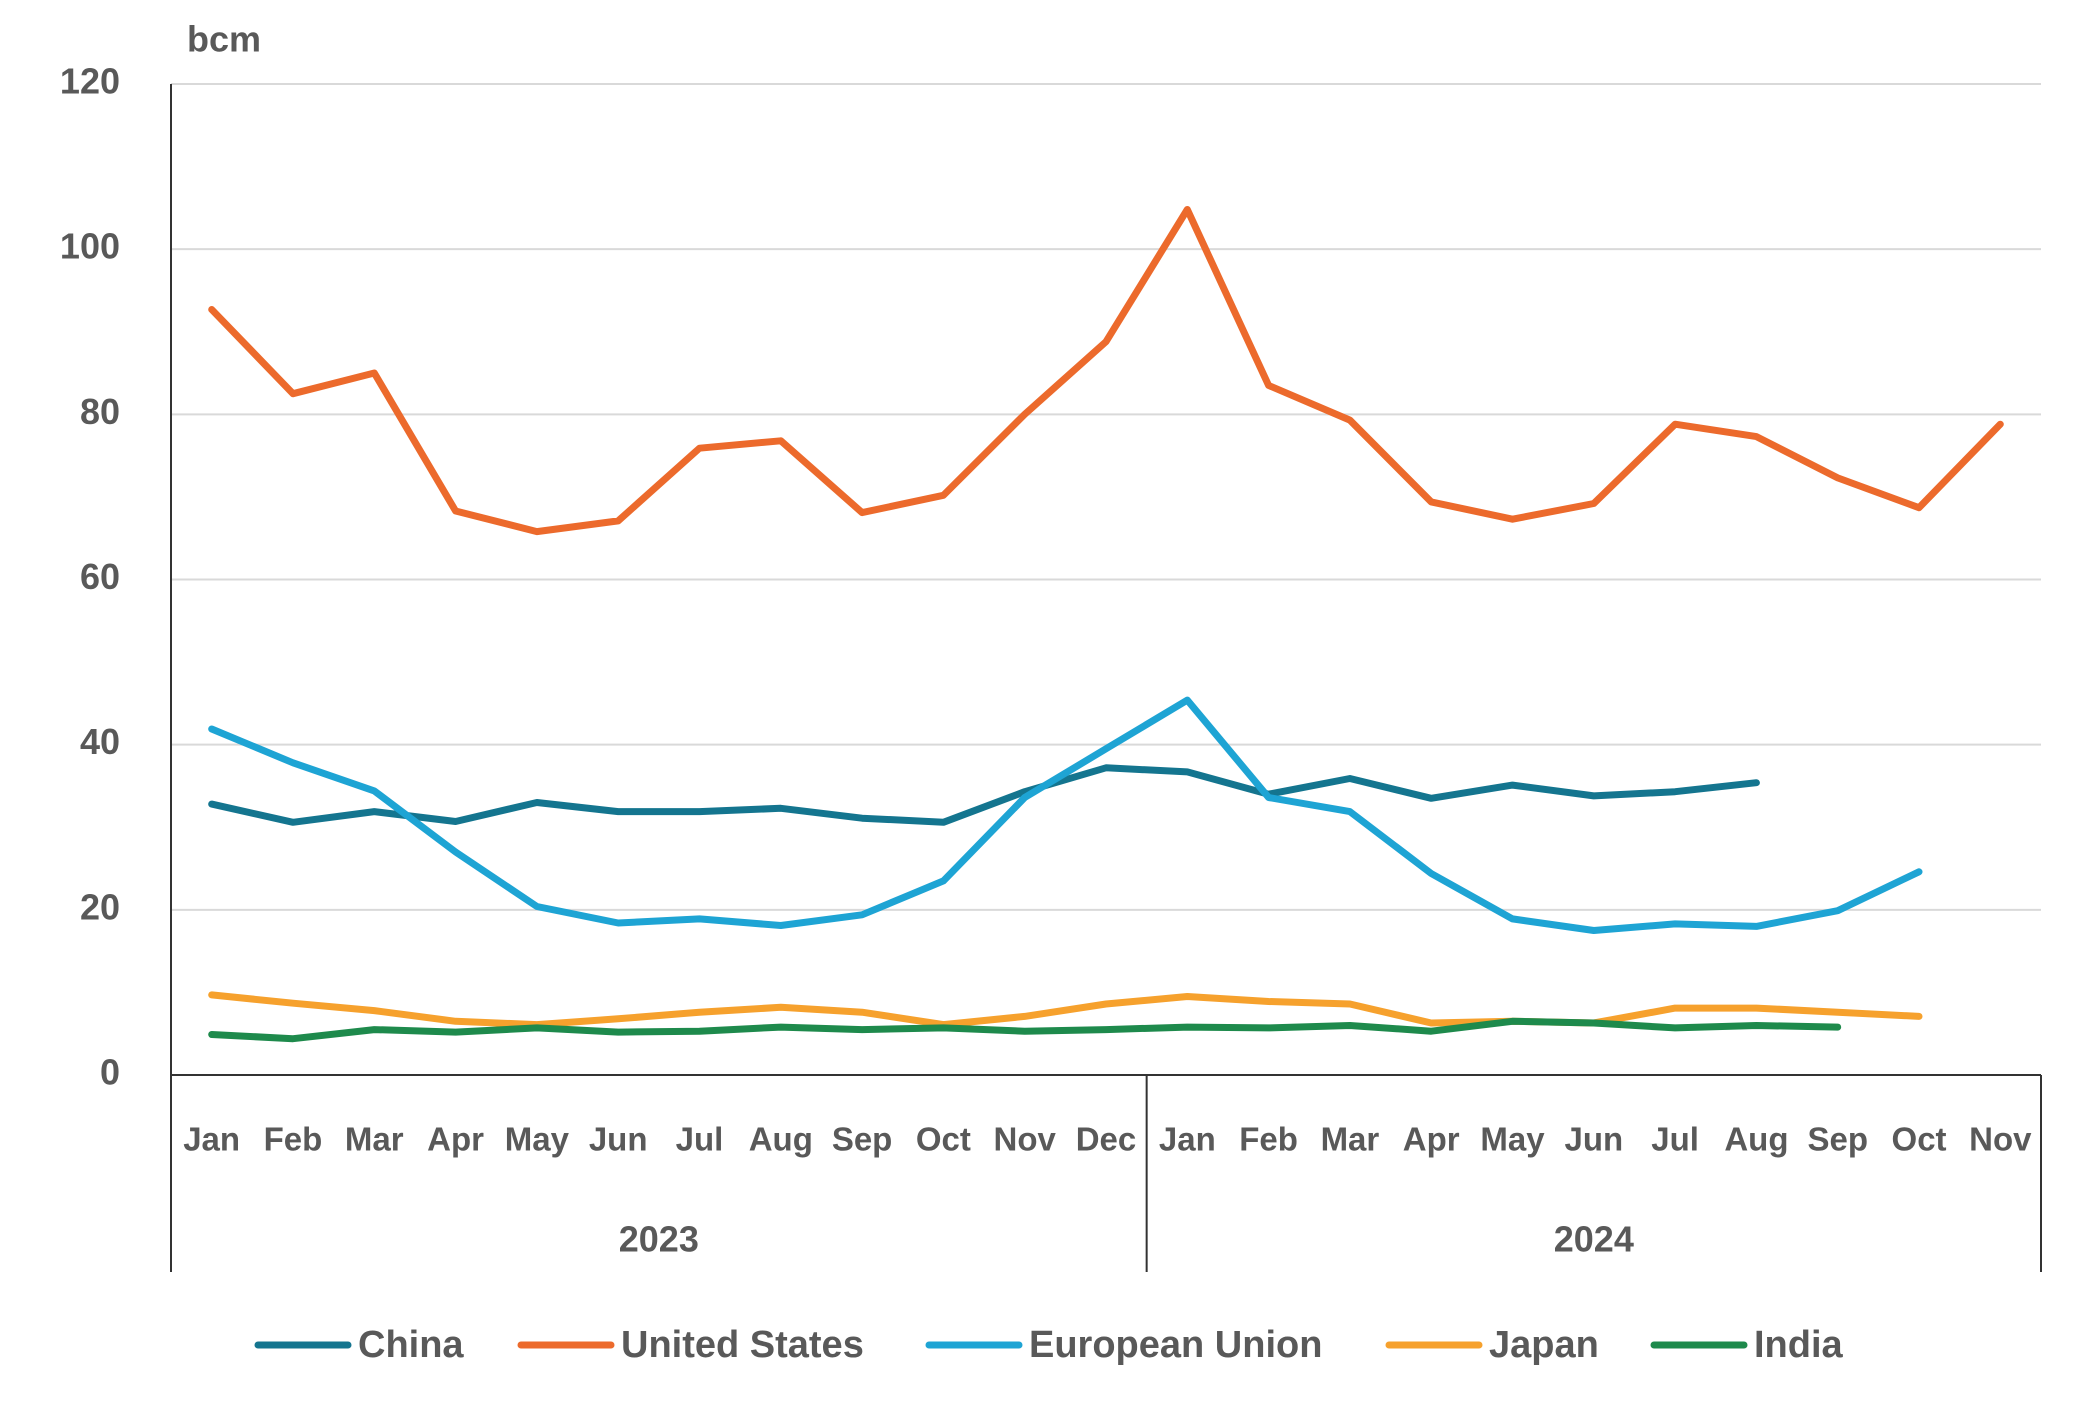 Image resolution: width=2084 pixels, height=1417 pixels. What do you see at coordinates (90, 81) in the screenshot?
I see `y-tick-label: 120` at bounding box center [90, 81].